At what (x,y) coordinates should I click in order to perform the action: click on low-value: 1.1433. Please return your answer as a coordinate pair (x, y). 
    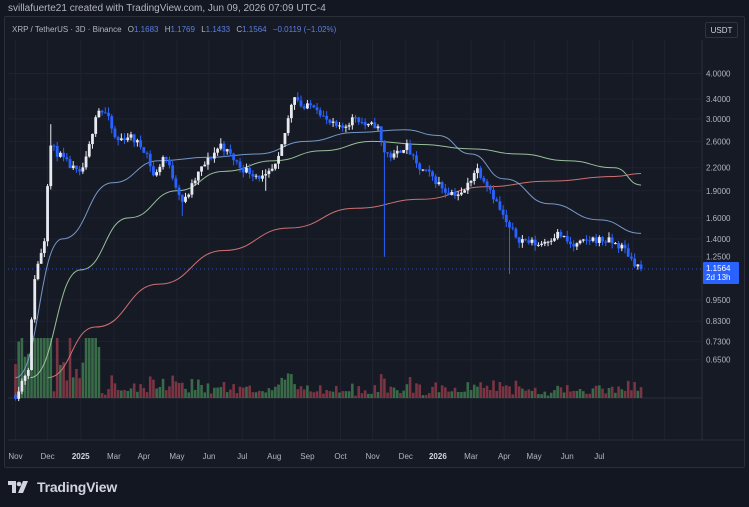
    Looking at the image, I should click on (218, 29).